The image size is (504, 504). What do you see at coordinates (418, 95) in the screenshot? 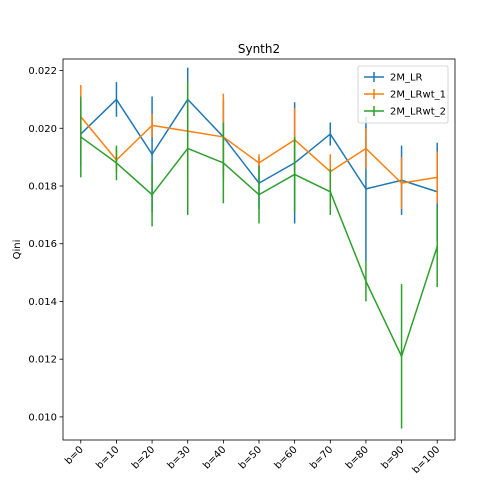
I see `legend-label: 2M_LRwt_1` at bounding box center [418, 95].